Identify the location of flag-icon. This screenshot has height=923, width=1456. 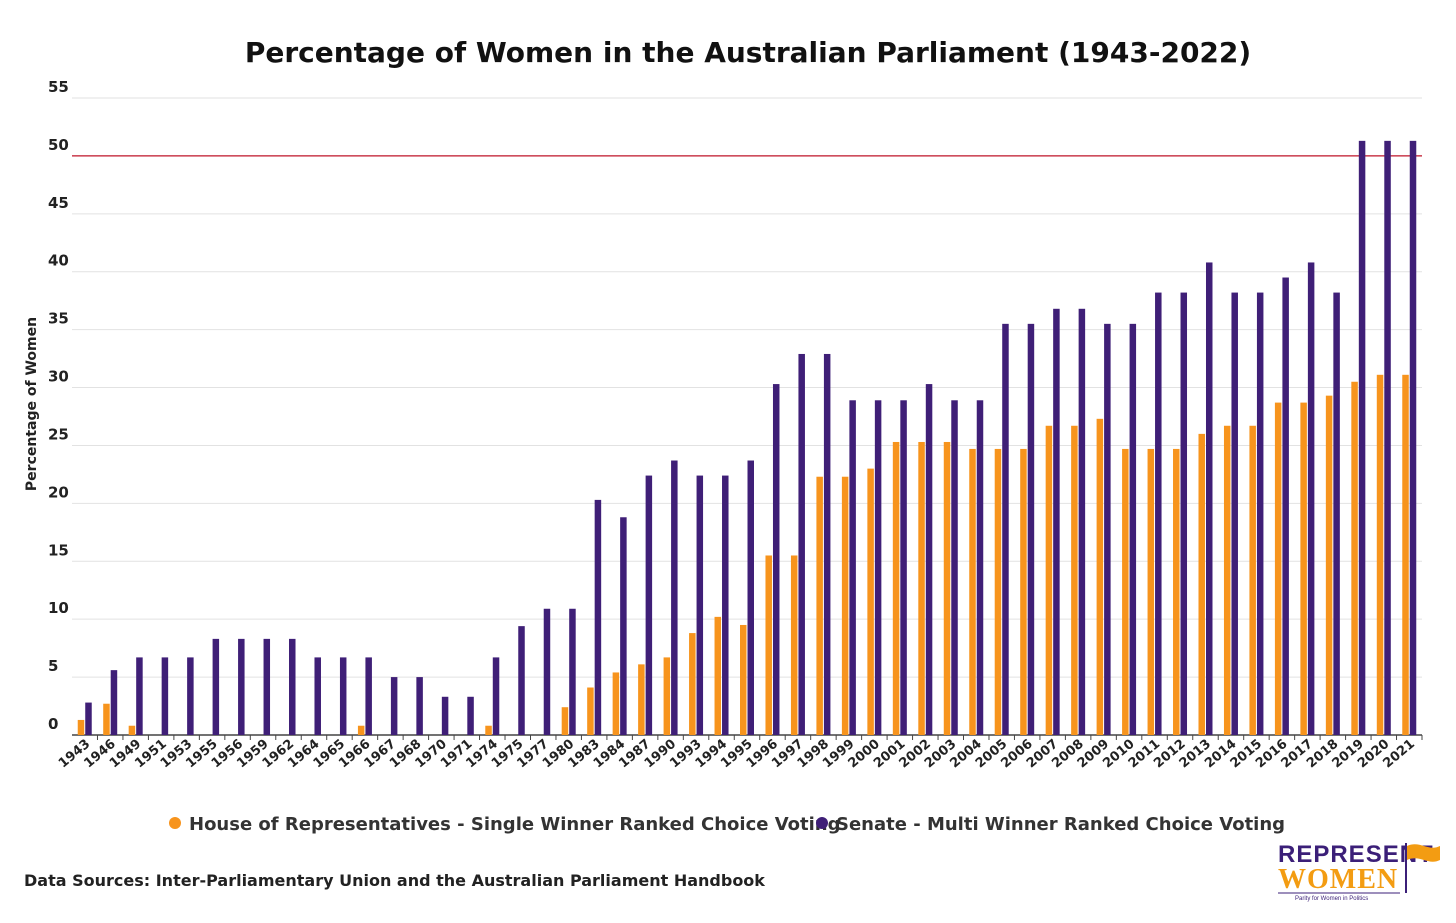
(1423, 853).